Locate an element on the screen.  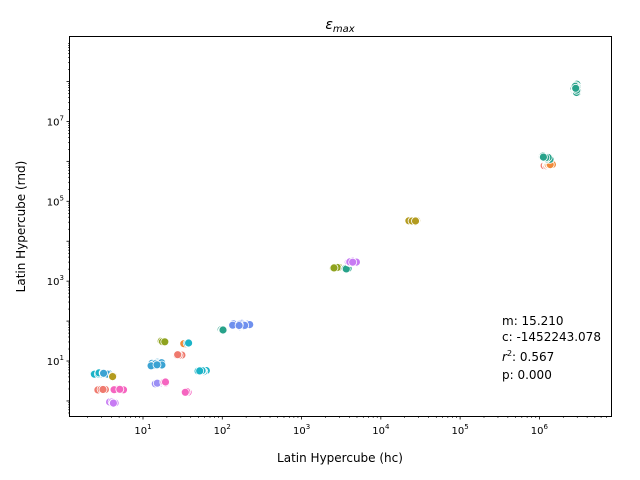
x-axis-label: Latin Hypercube (hc) is located at coordinates (340, 458).